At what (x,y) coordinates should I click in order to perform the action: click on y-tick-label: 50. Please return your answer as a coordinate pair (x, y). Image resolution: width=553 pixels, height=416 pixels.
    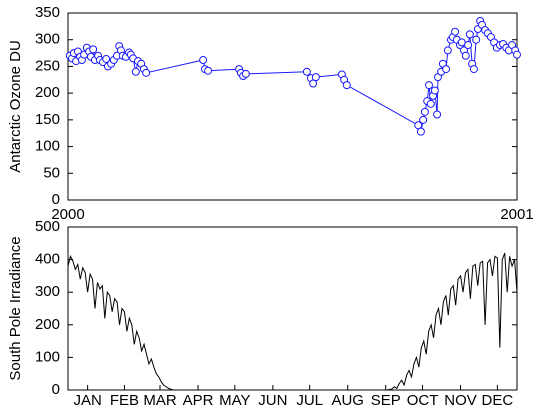
    Looking at the image, I should click on (51, 172).